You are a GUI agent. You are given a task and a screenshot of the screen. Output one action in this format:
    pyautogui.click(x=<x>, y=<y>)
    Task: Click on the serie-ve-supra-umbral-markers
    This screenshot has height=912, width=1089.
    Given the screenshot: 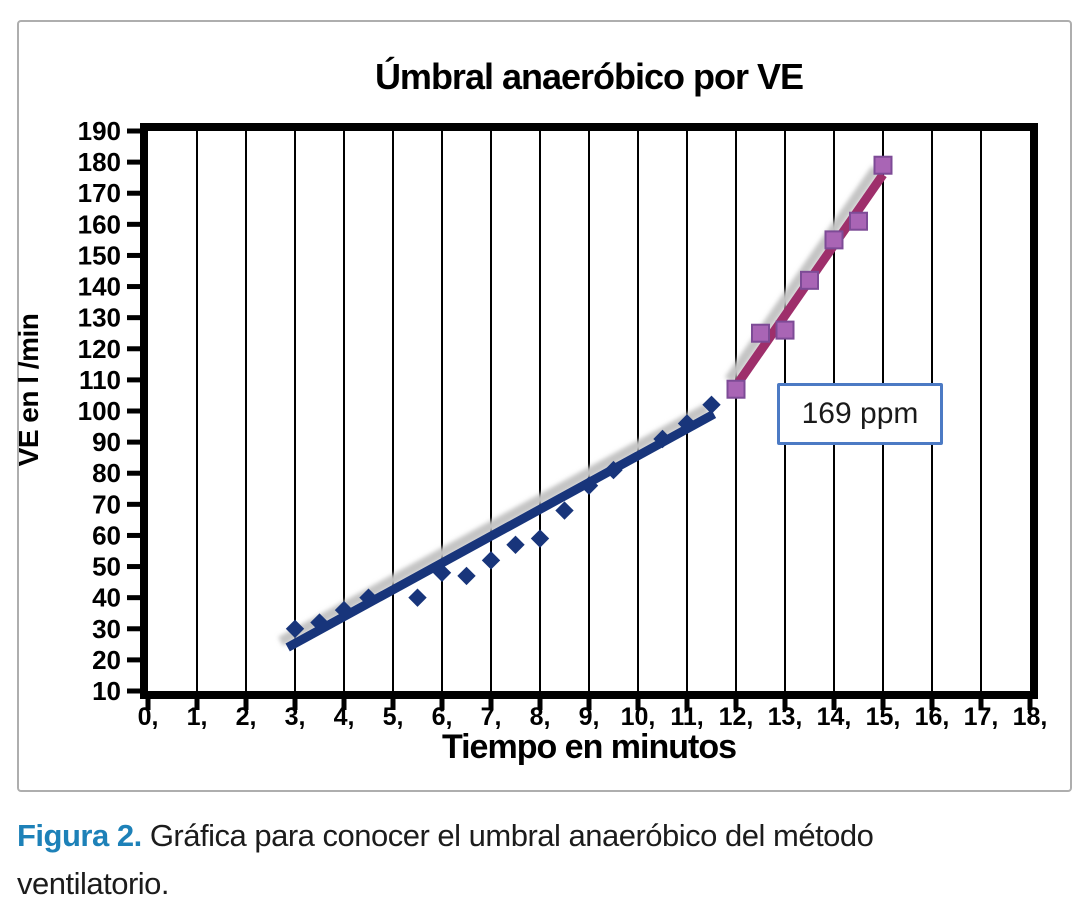 What is the action you would take?
    pyautogui.click(x=809, y=277)
    